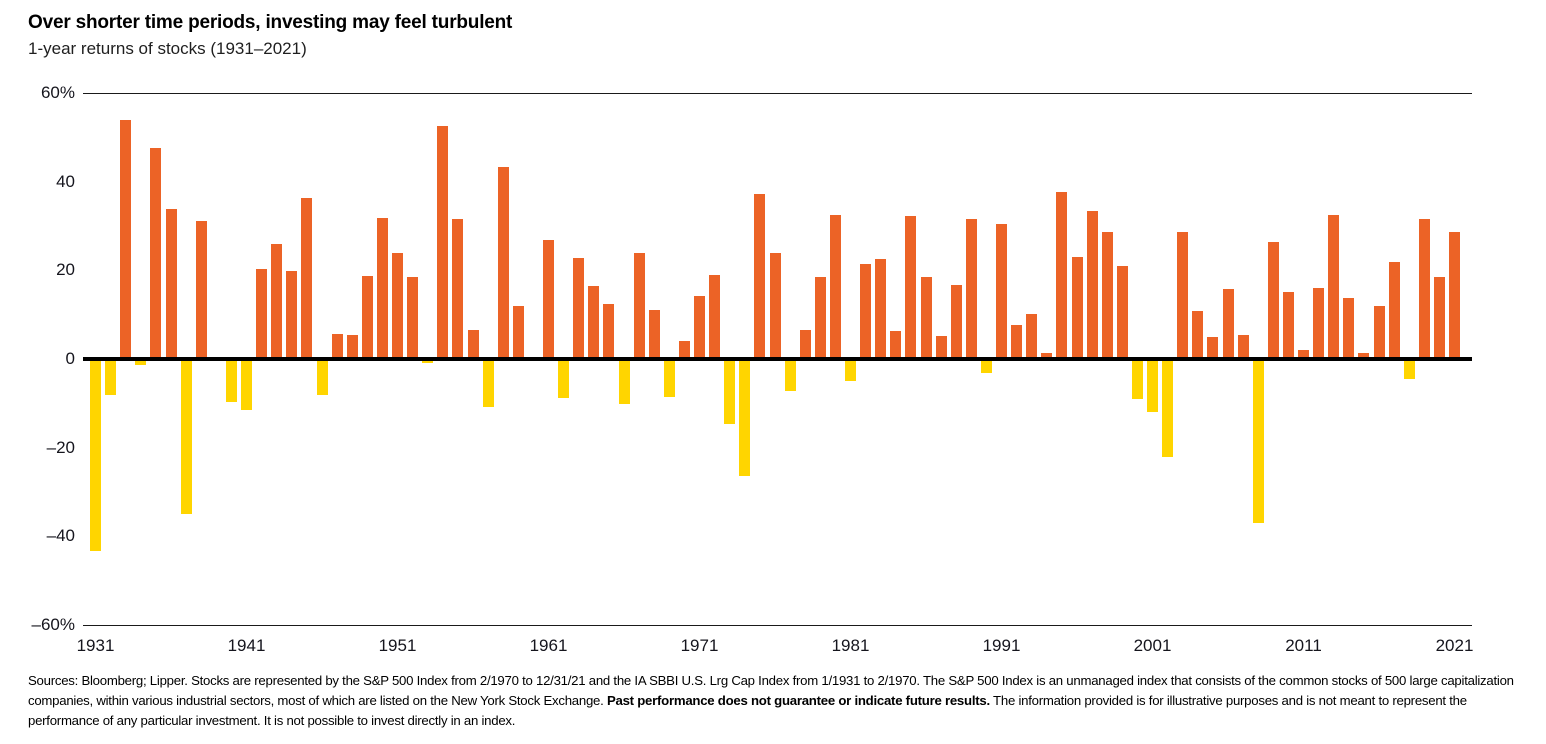 Image resolution: width=1546 pixels, height=744 pixels. What do you see at coordinates (926, 317) in the screenshot?
I see `bar-1986` at bounding box center [926, 317].